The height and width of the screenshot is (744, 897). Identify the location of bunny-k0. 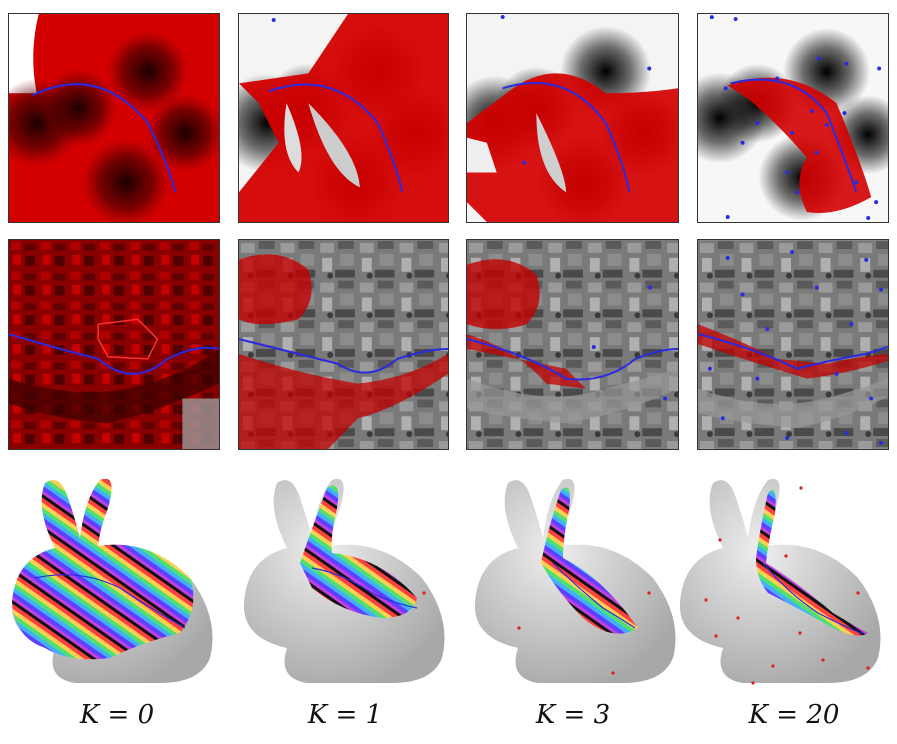
(112, 580).